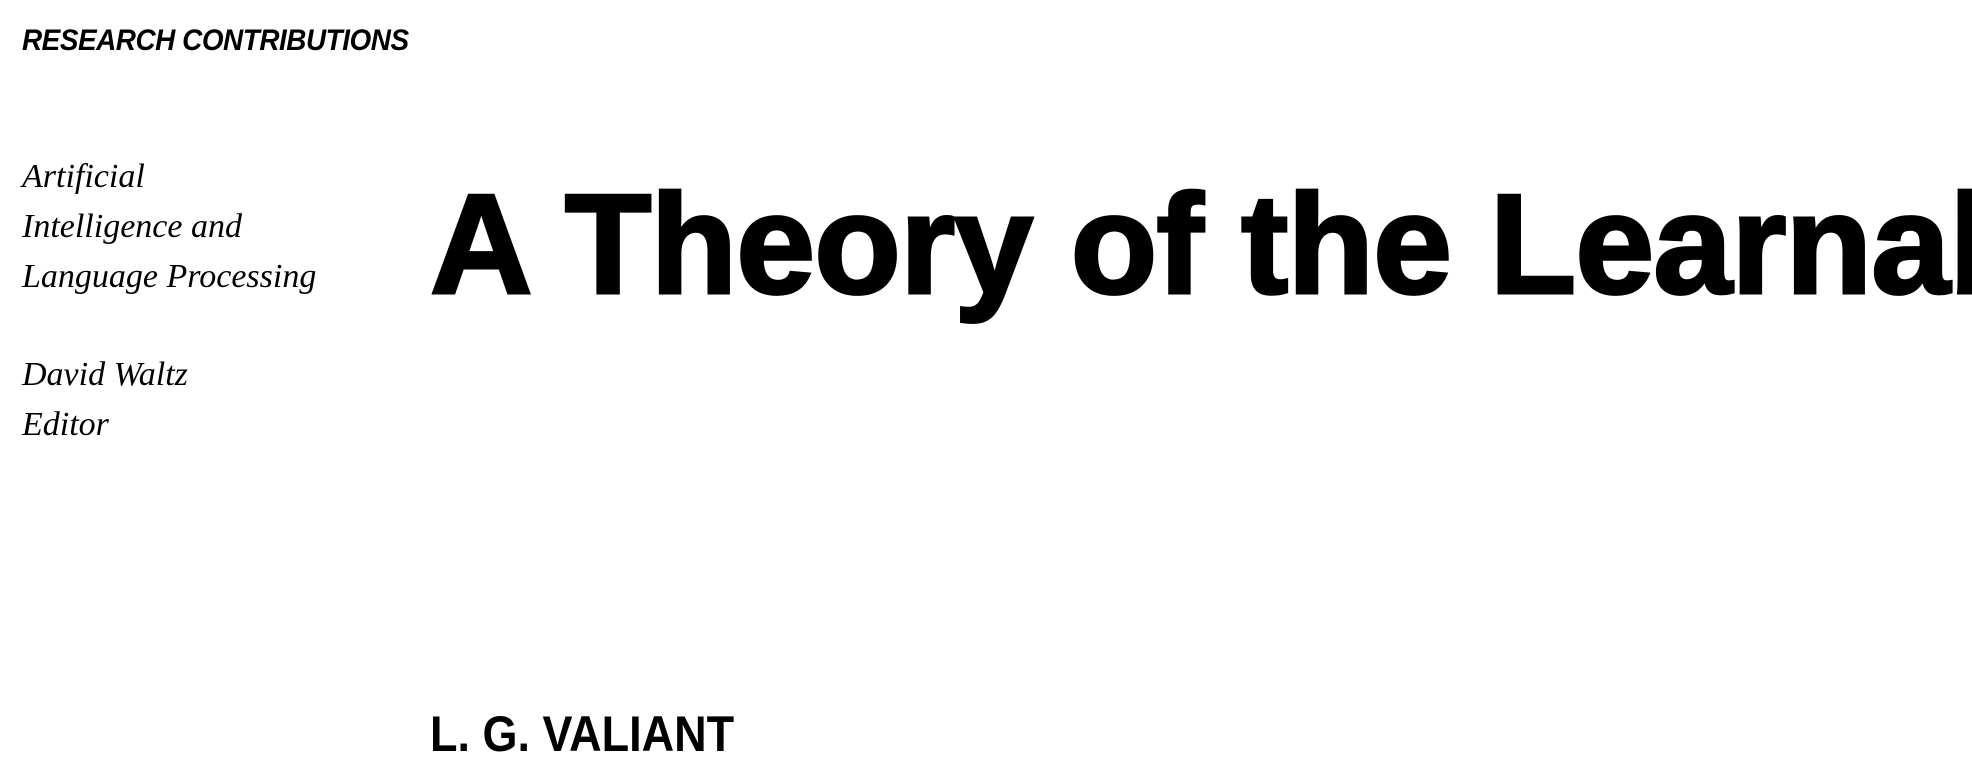  I want to click on department-line: Artificial, so click(83, 176).